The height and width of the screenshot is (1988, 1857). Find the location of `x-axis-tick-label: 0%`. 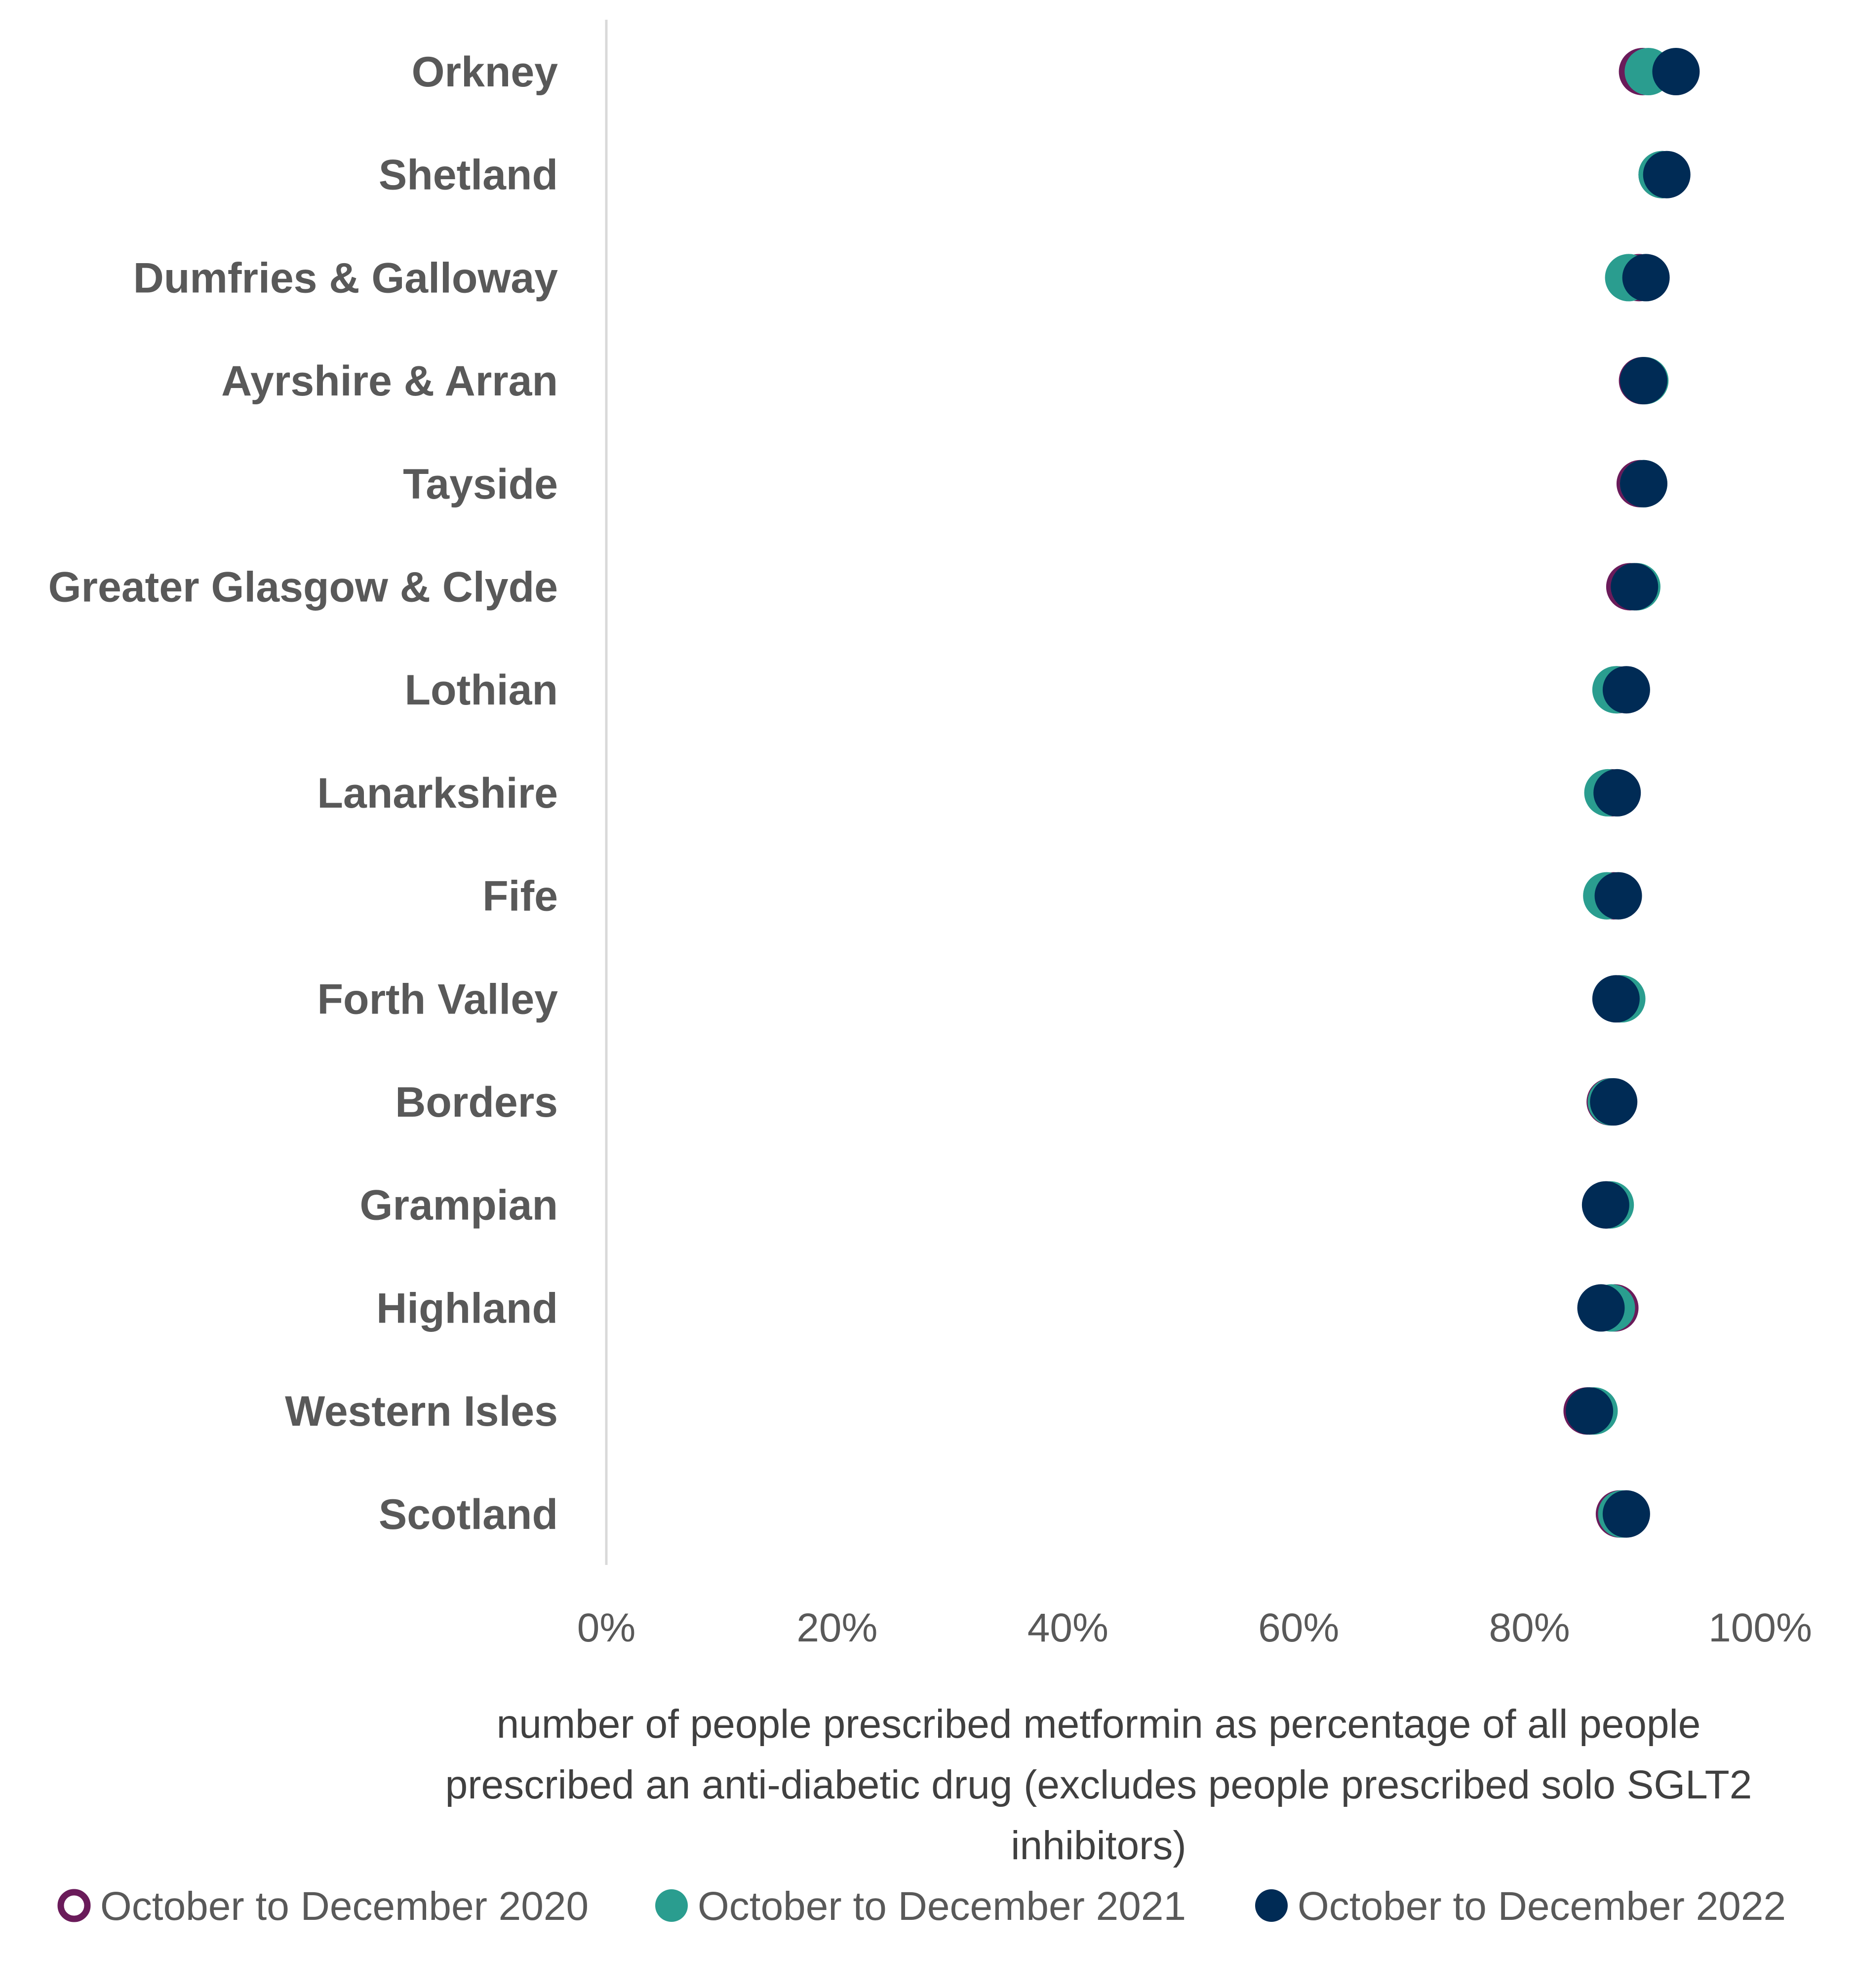

x-axis-tick-label: 0% is located at coordinates (606, 1628).